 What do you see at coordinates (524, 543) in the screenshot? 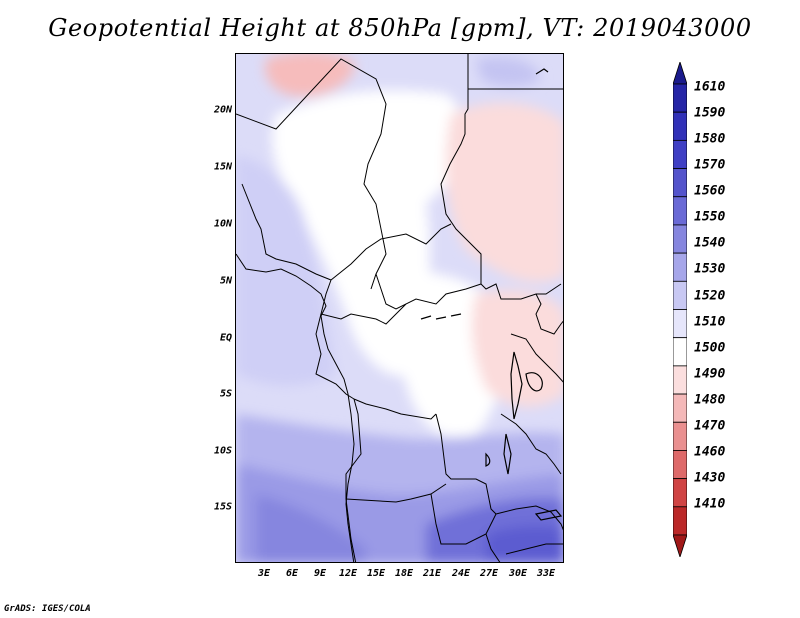
I see `zone-1560-southeast` at bounding box center [524, 543].